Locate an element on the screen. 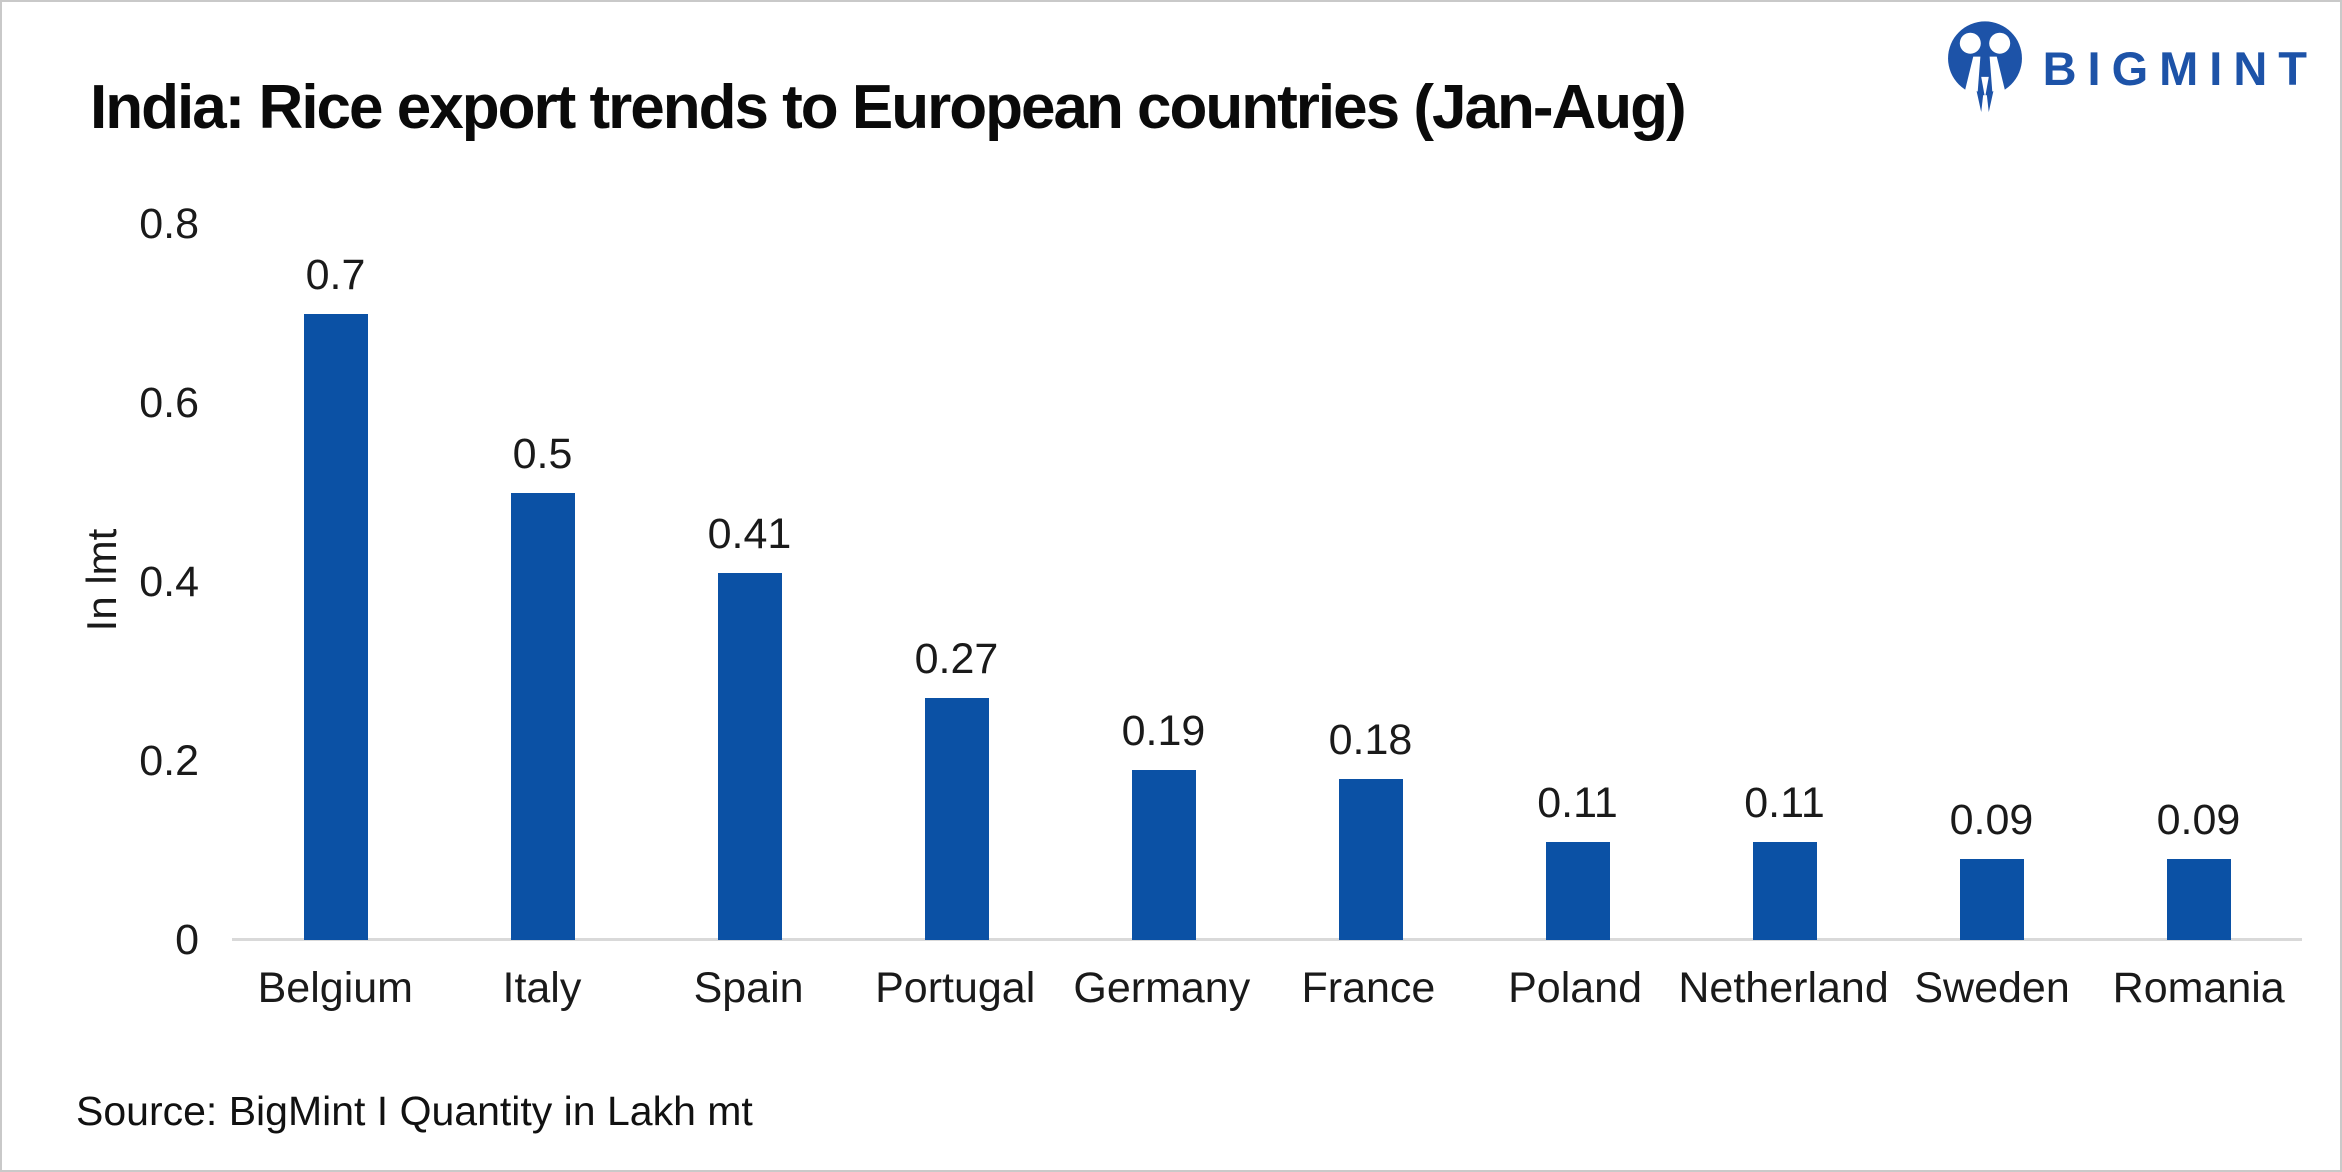  y-axis-ticks: 0.8 0.6 0.4 0.2 0 is located at coordinates (104, 586).